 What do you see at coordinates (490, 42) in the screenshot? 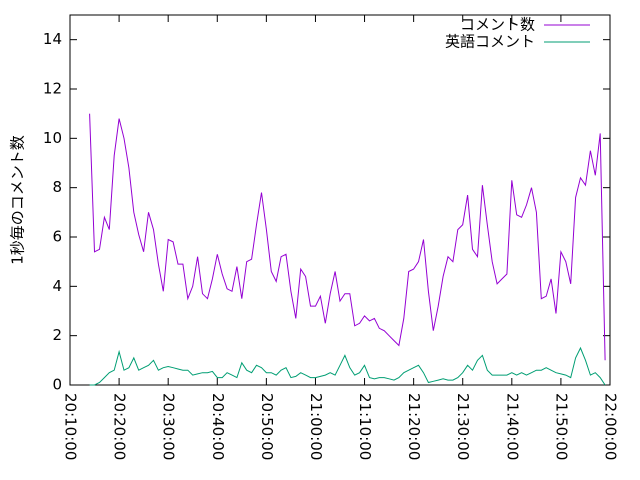
I see `legend-label: 英語コメント` at bounding box center [490, 42].